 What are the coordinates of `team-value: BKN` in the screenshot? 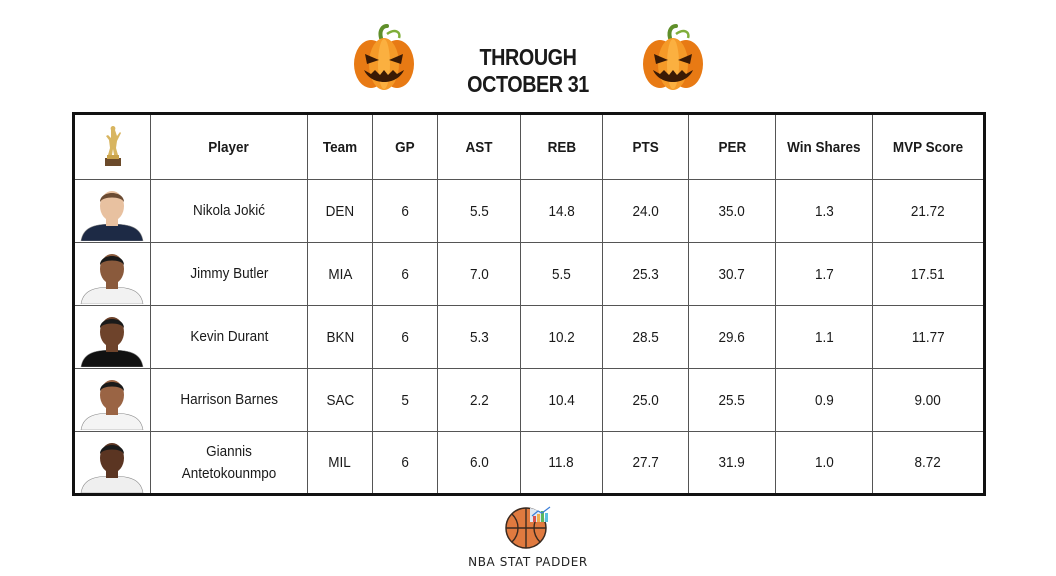 It's located at (340, 337).